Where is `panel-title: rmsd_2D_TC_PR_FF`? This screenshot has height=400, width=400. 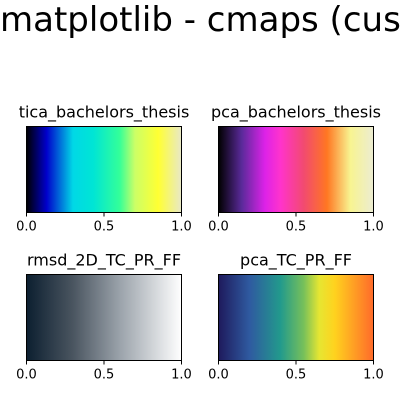 panel-title: rmsd_2D_TC_PR_FF is located at coordinates (104, 261).